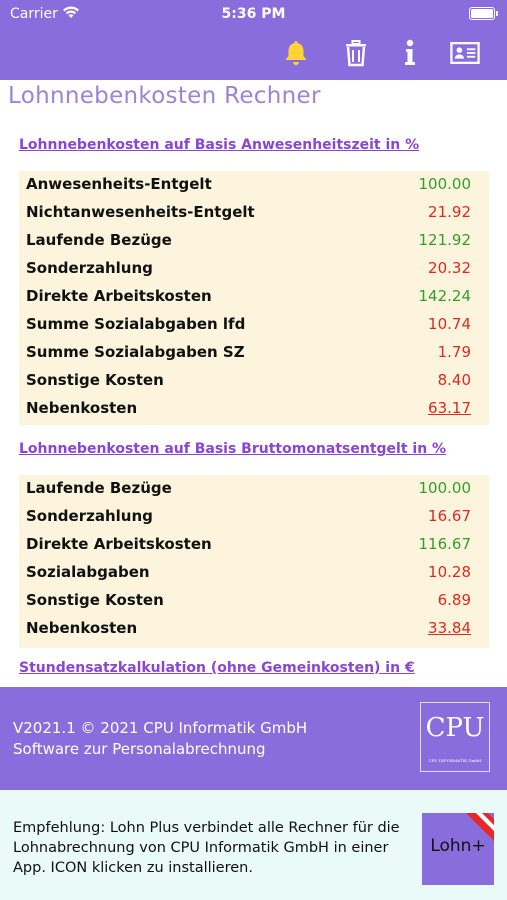  Describe the element at coordinates (454, 600) in the screenshot. I see `row-value: 6.89` at that location.